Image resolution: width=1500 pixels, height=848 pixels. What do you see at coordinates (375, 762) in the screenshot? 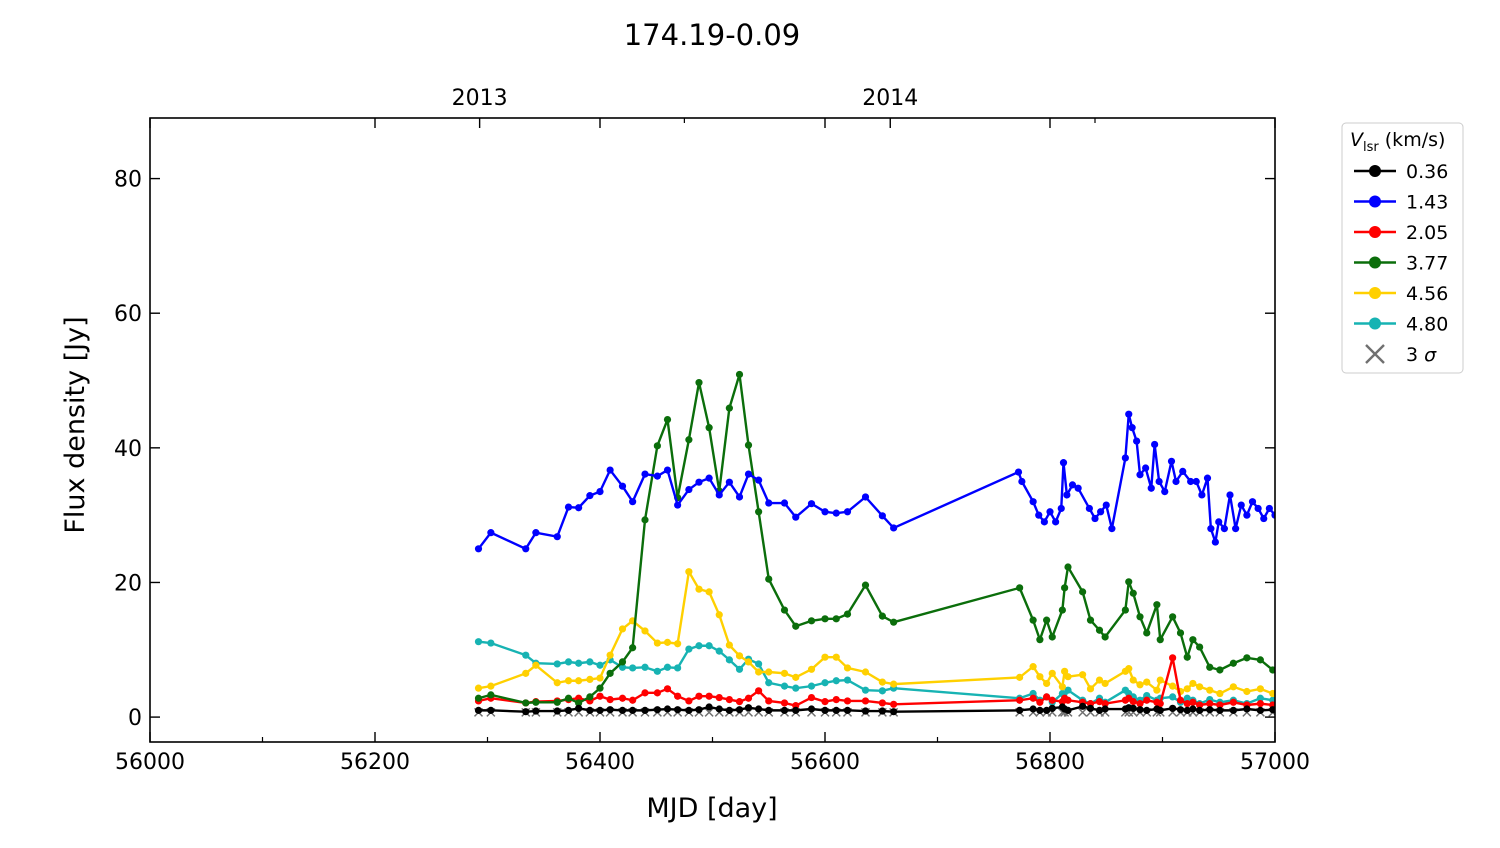
I see `x-tick-label: 56200` at bounding box center [375, 762].